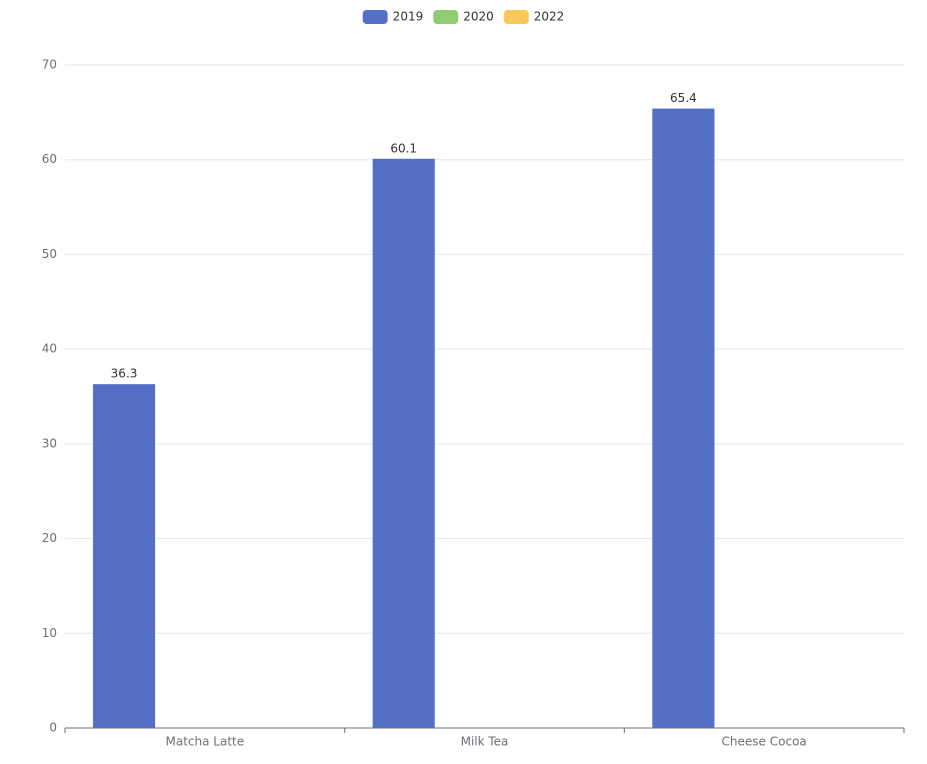 The image size is (927, 764). What do you see at coordinates (549, 17) in the screenshot?
I see `legend-label: 2022` at bounding box center [549, 17].